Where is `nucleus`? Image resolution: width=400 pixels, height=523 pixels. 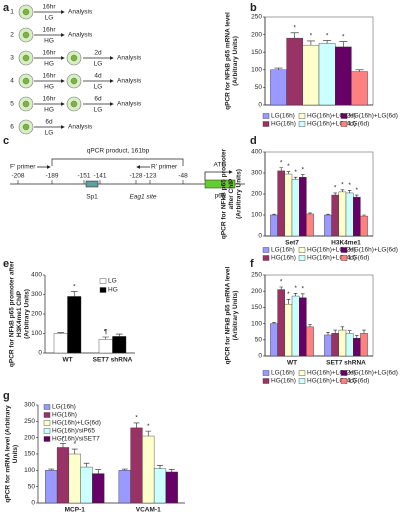 nucleus is located at coordinates (26, 35).